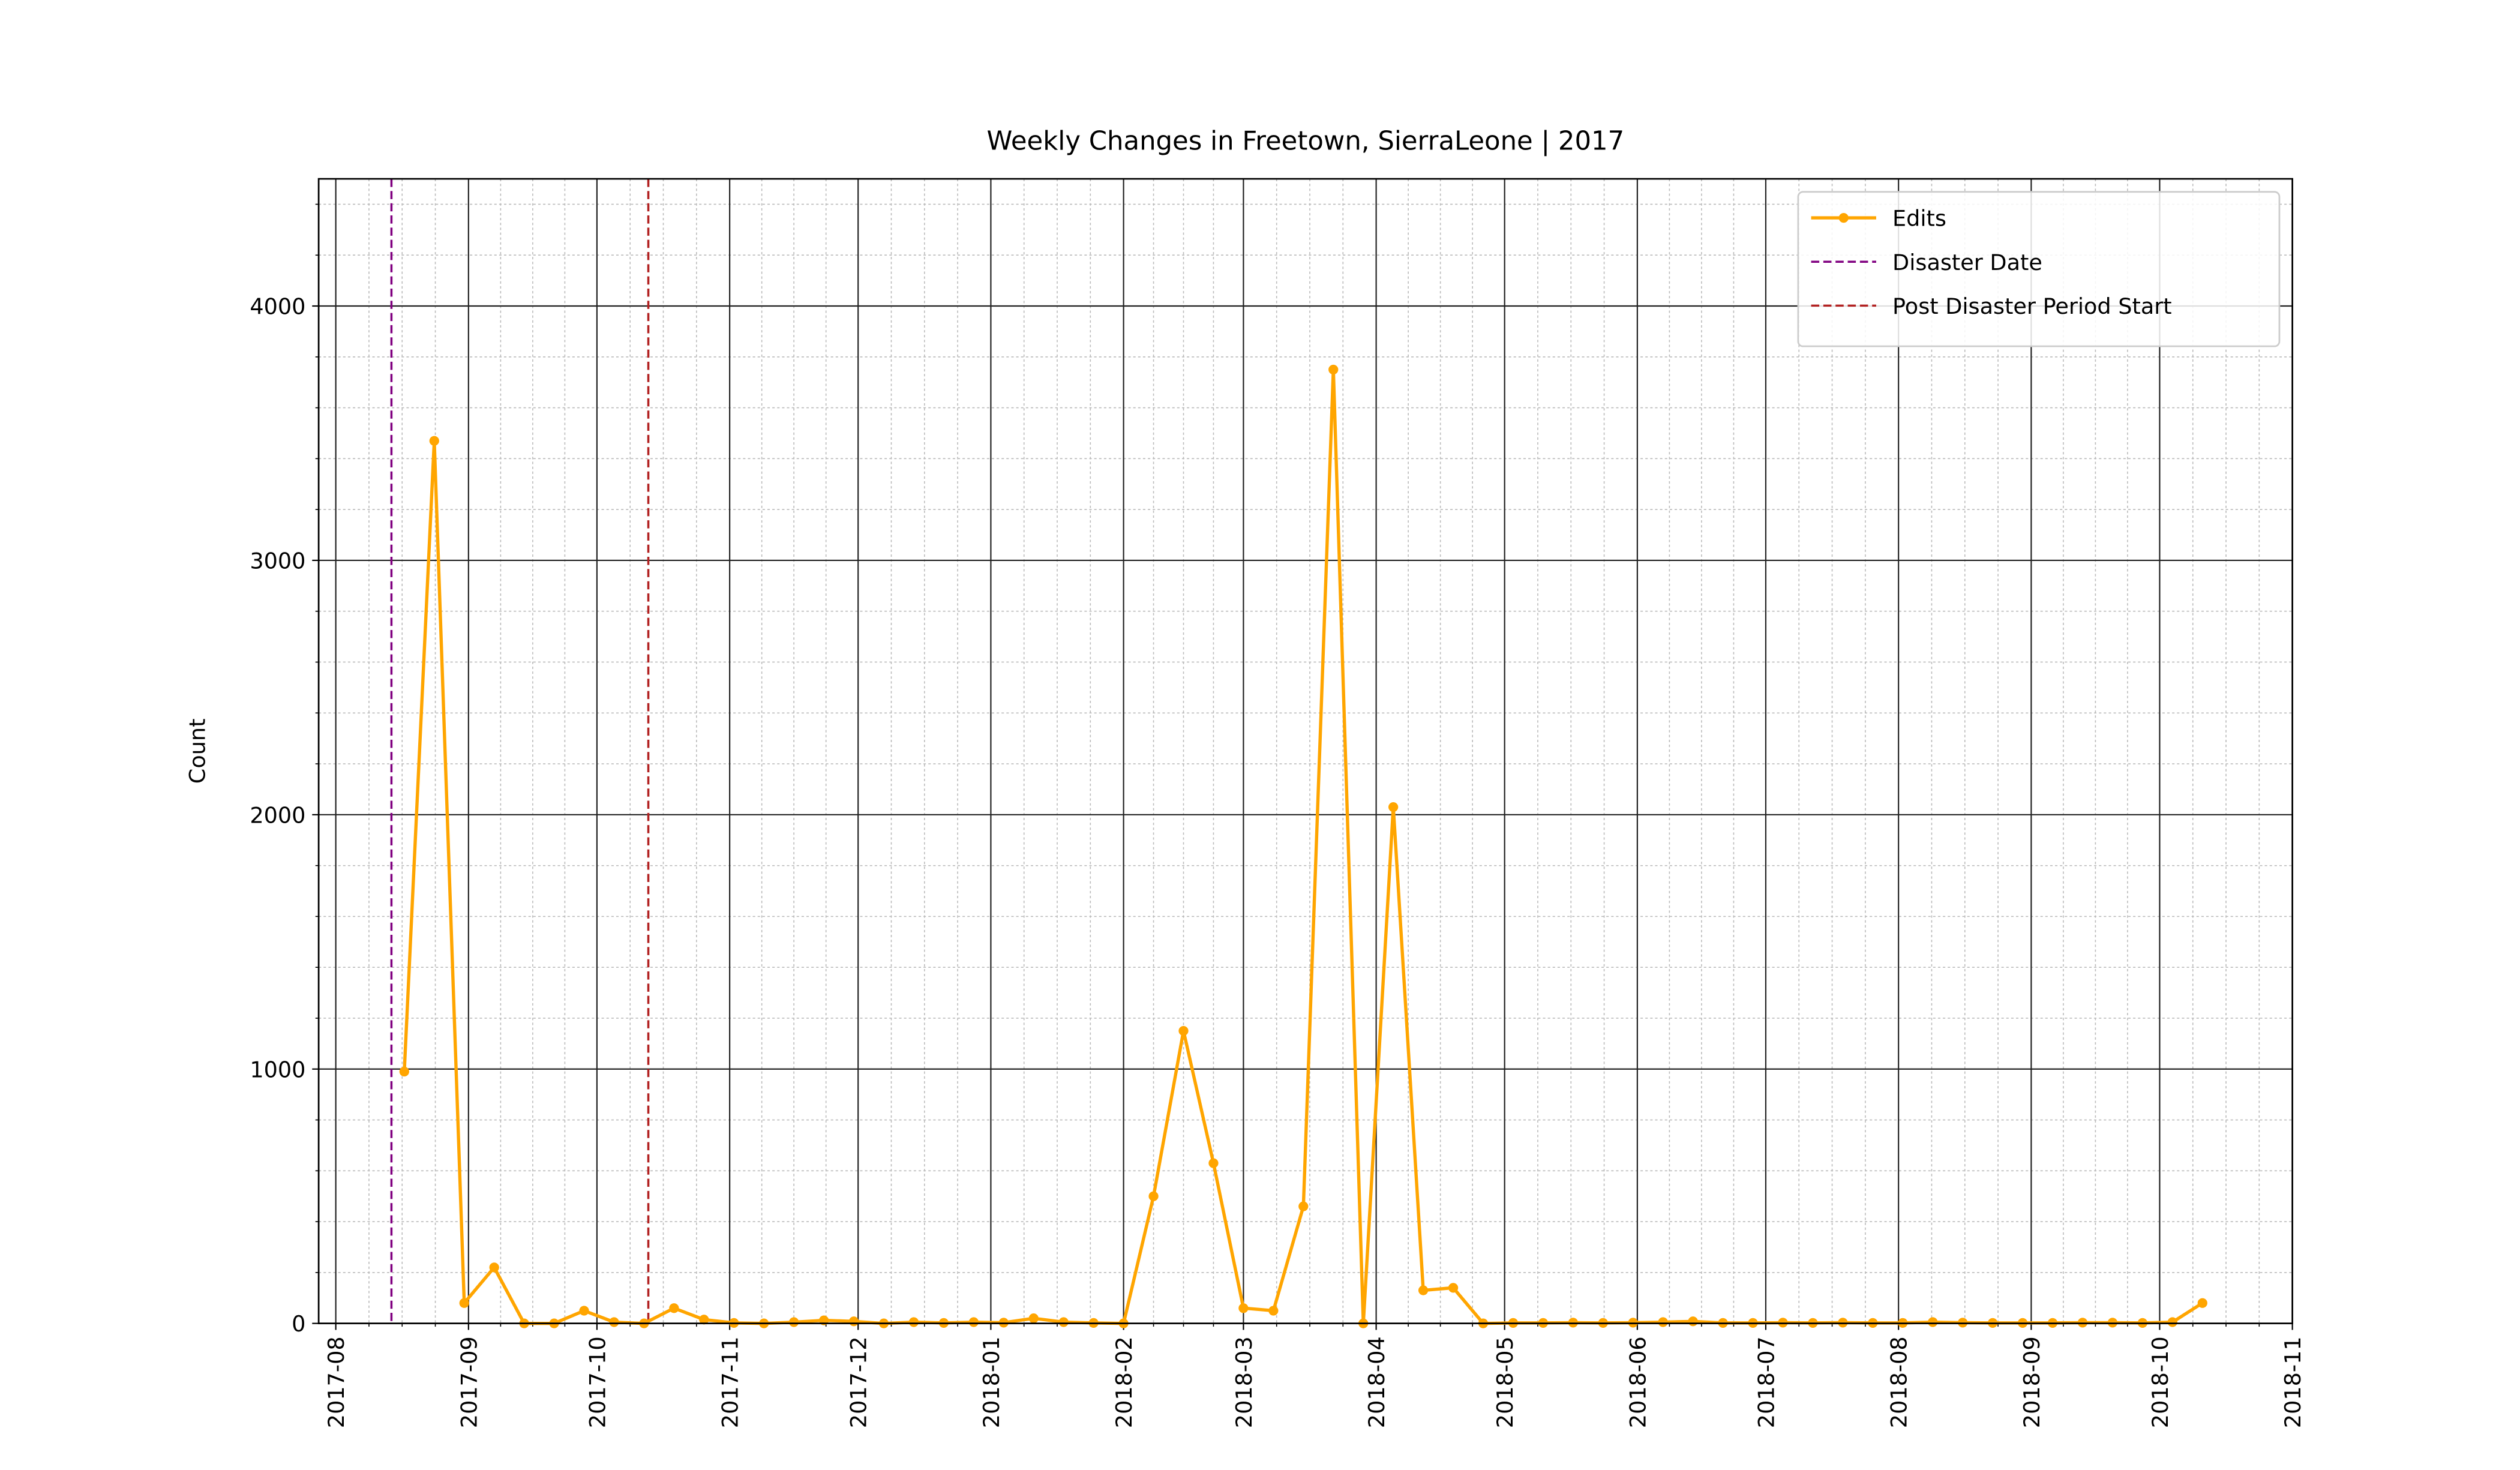 This screenshot has height=1470, width=2520. I want to click on legend-label: Edits, so click(1919, 219).